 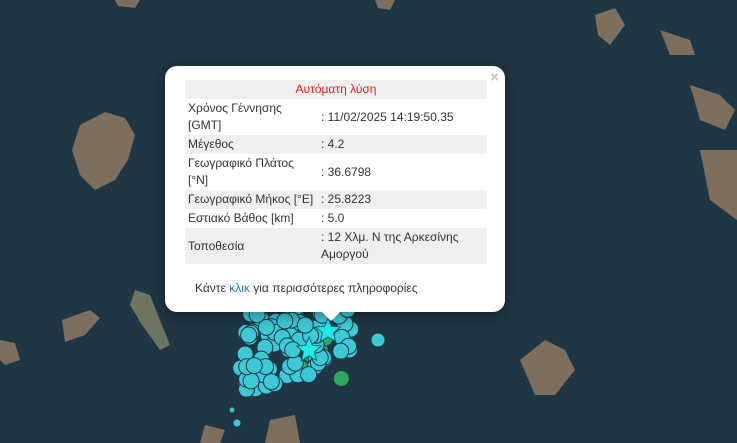 What do you see at coordinates (335, 288) in the screenshot?
I see `more-suffix: για περισσότερες πληροφορίες` at bounding box center [335, 288].